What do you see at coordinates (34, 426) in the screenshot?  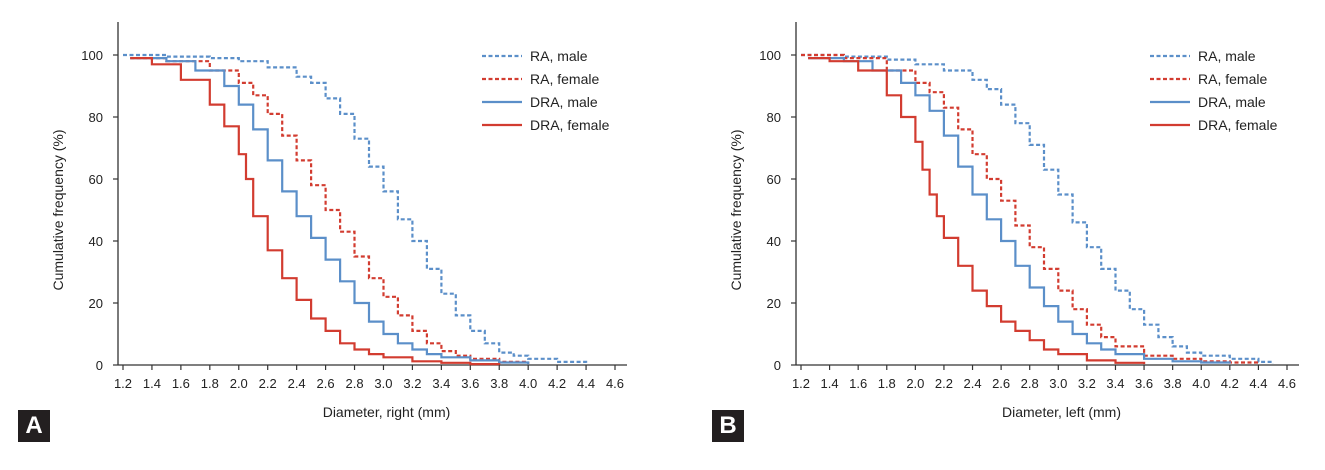 I see `panel-label-a: A` at bounding box center [34, 426].